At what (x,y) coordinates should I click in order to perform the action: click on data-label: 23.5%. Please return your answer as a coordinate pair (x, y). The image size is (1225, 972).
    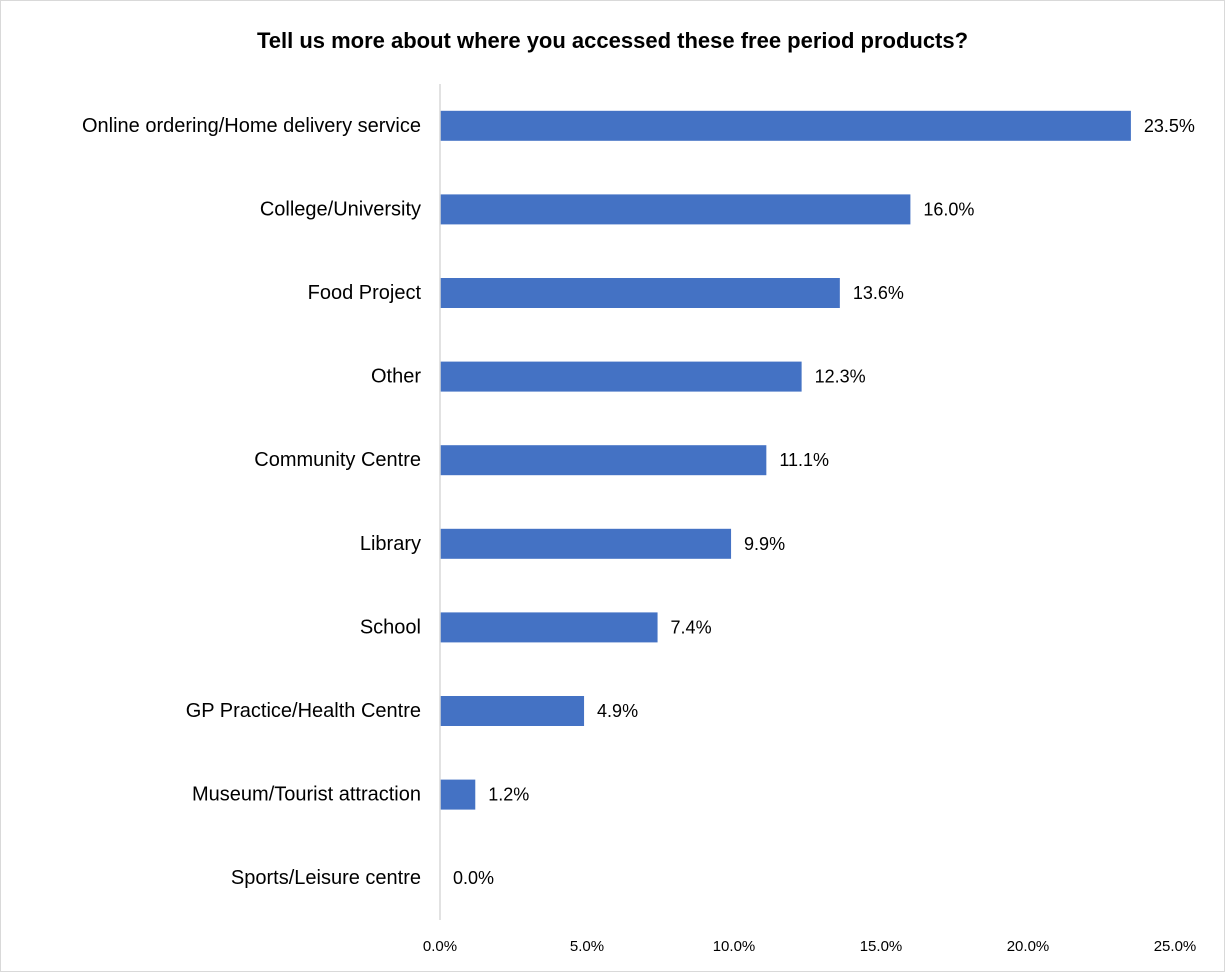
    Looking at the image, I should click on (1169, 126).